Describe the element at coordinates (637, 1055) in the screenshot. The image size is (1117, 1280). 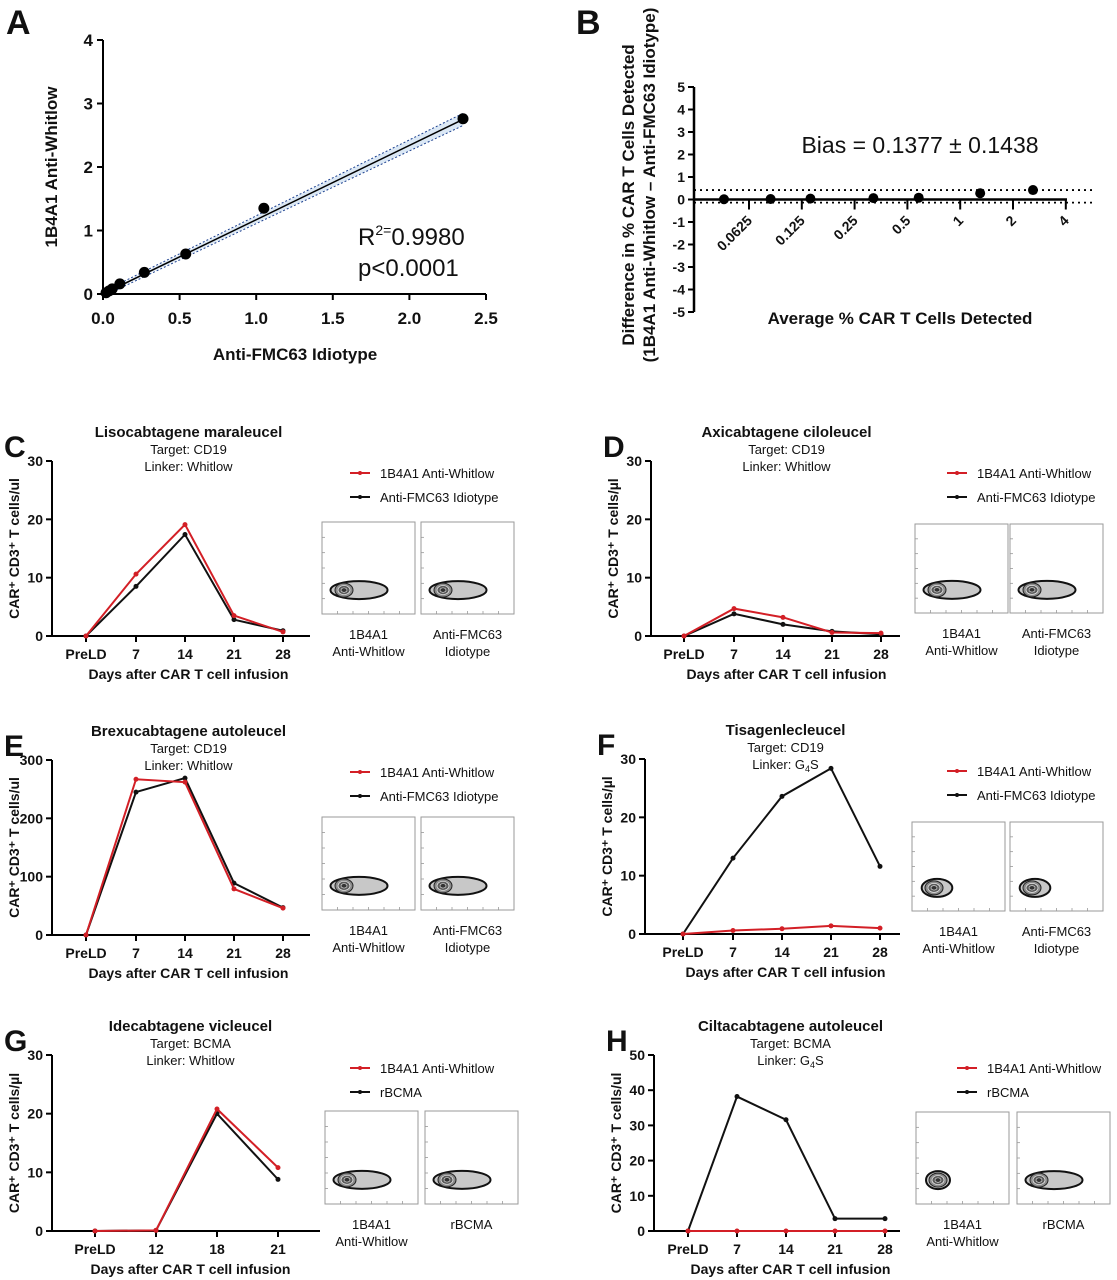
I see `y-tick-label: 50` at that location.